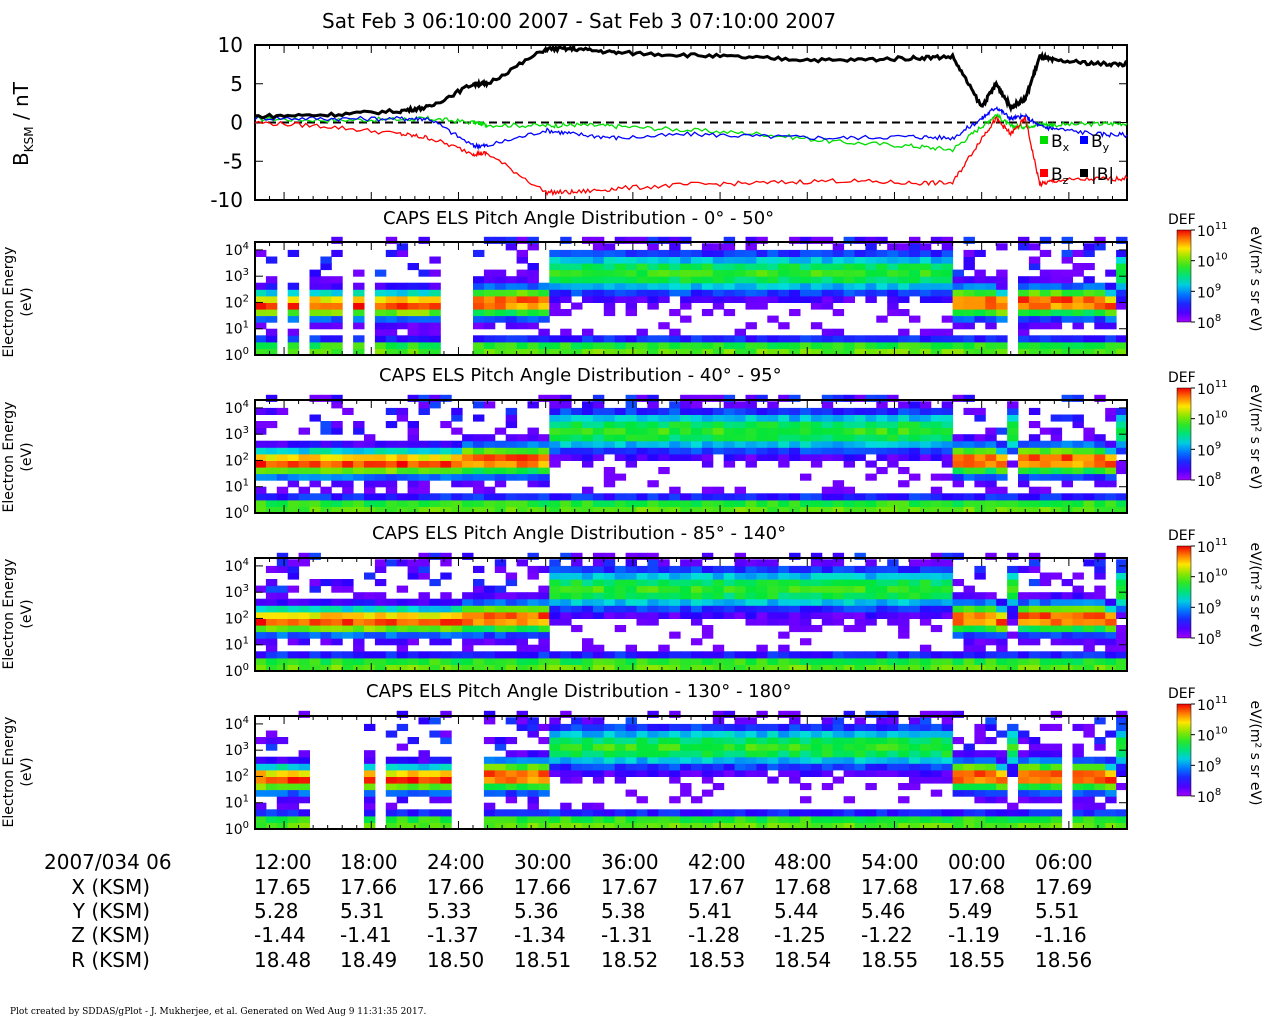 The width and height of the screenshot is (1280, 1024). I want to click on ephem-value: 18.48, so click(283, 960).